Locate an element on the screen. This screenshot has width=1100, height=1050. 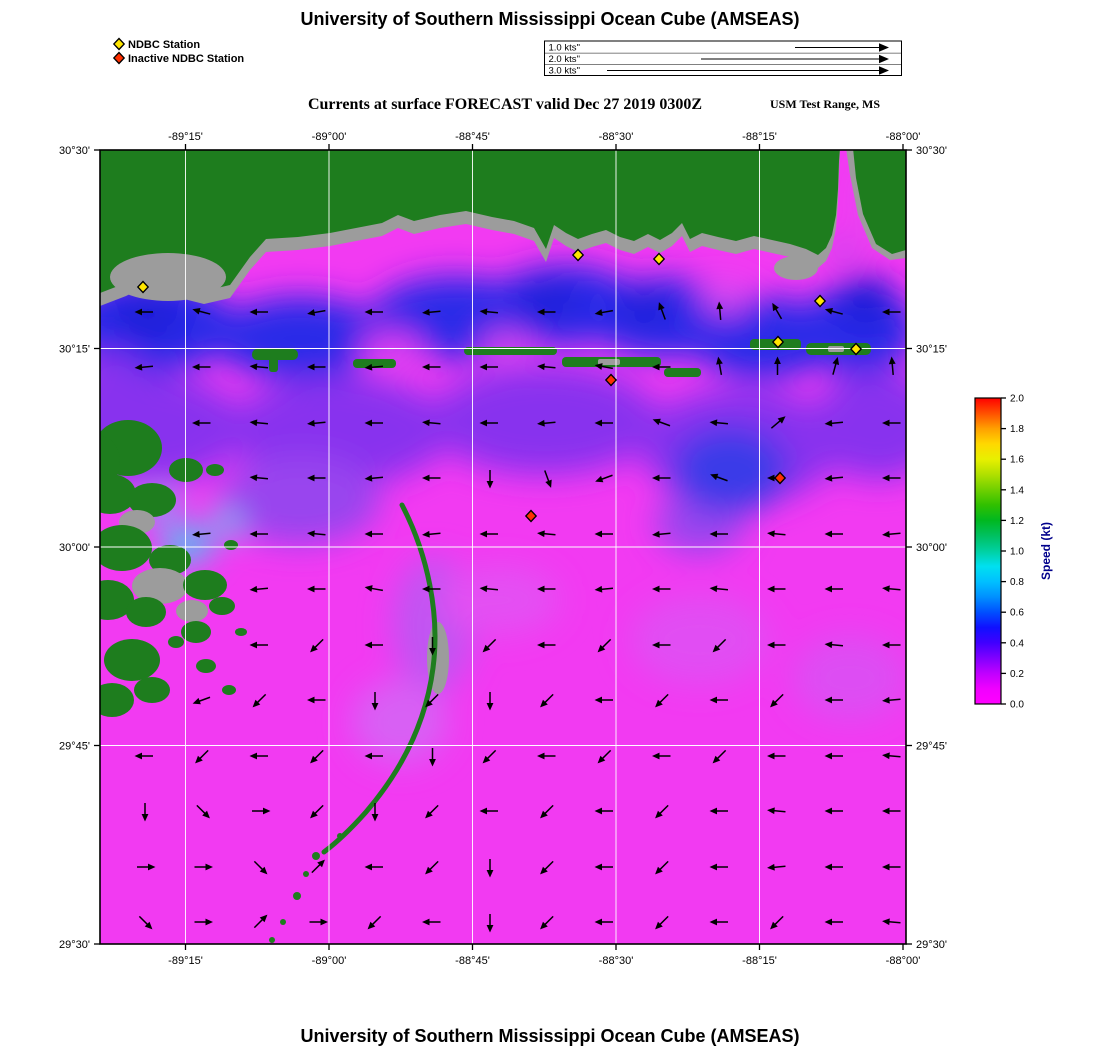
inactive-ndbc-station-marker is located at coordinates (531, 516).